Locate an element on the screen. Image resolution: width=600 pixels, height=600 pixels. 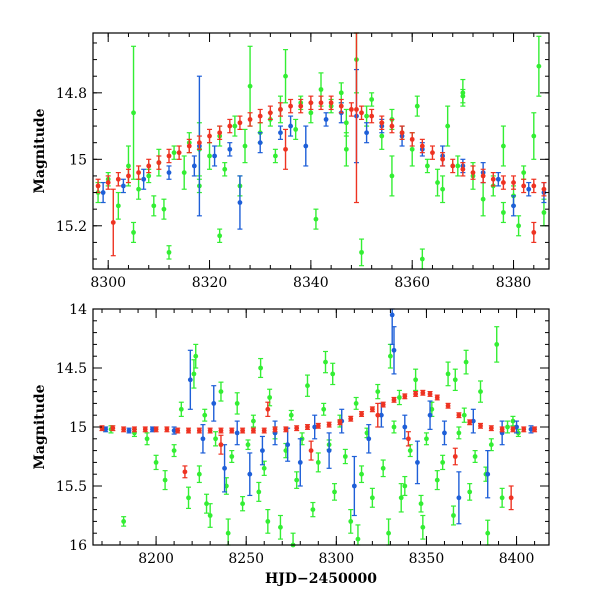
y-tick-label: 15.5 is located at coordinates (71, 487).